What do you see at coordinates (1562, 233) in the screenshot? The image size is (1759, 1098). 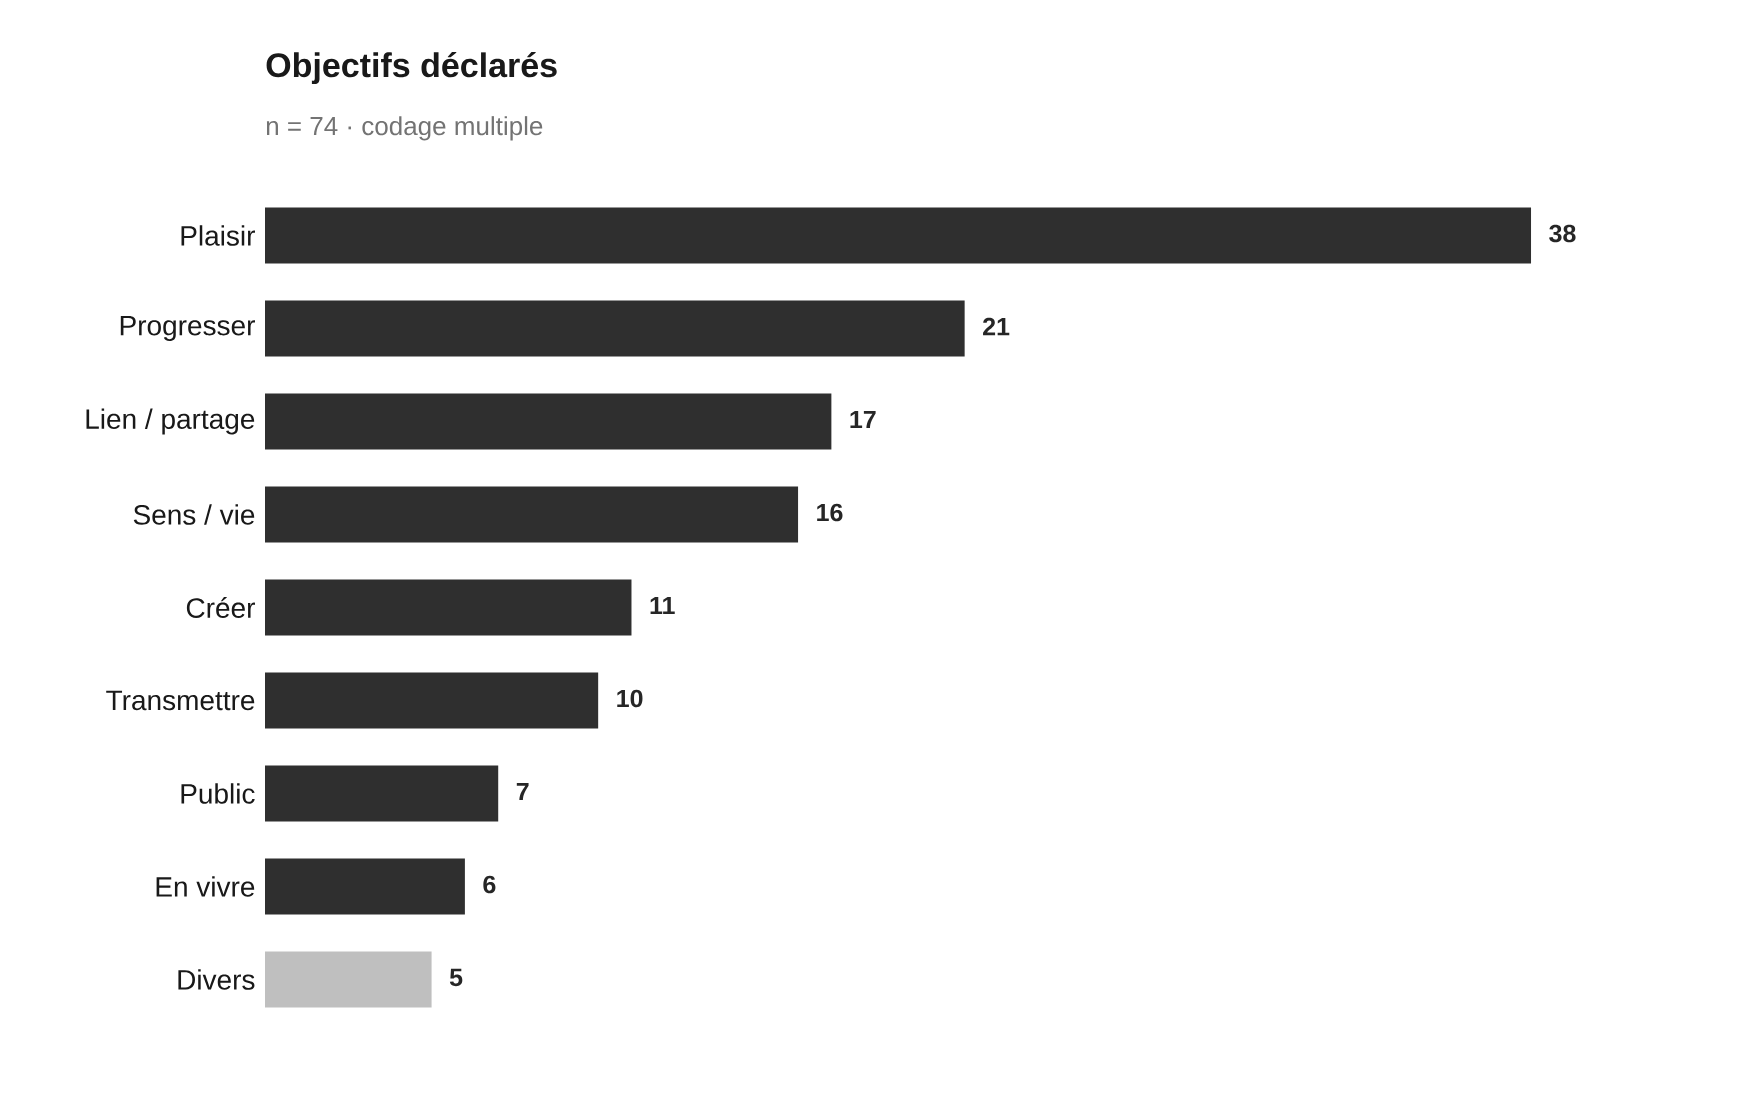 I see `data-label: 38` at bounding box center [1562, 233].